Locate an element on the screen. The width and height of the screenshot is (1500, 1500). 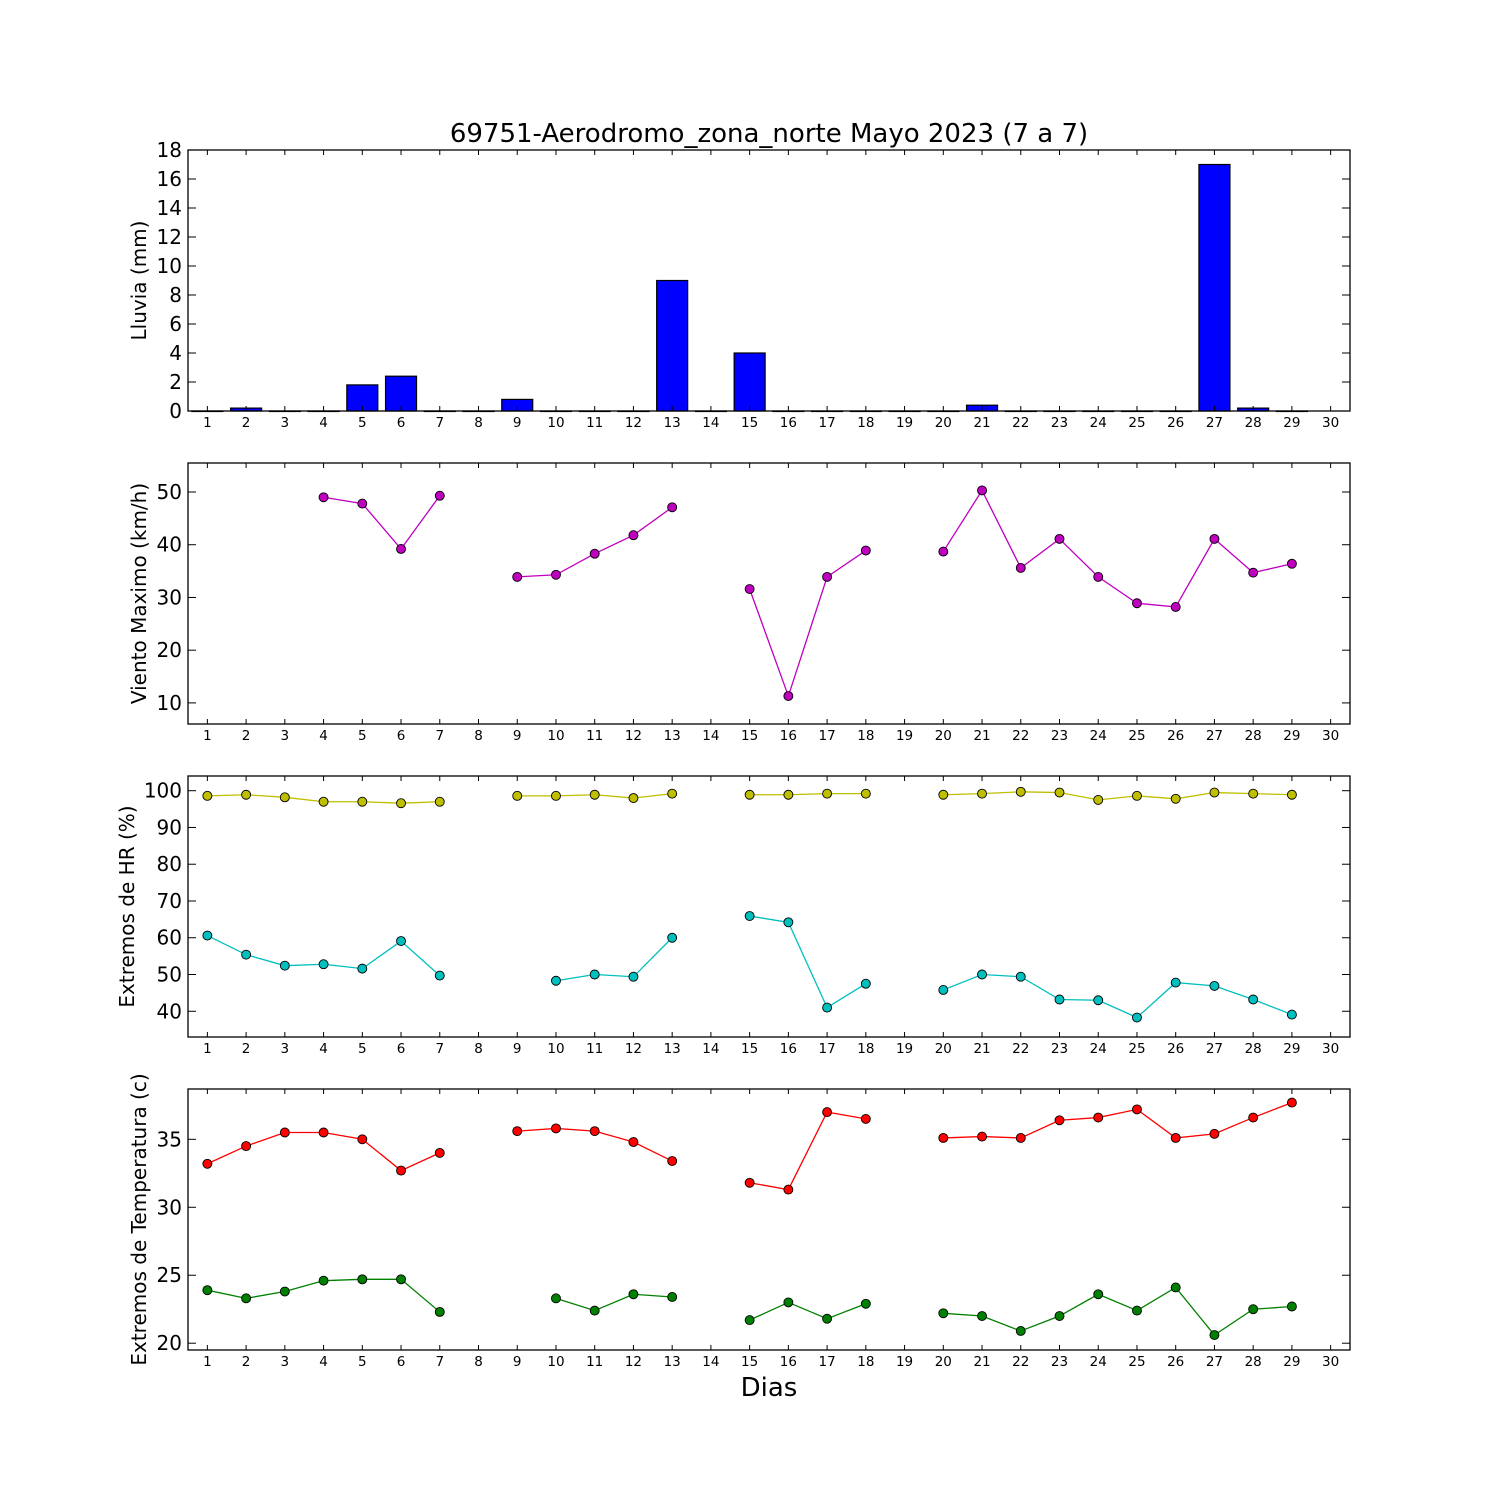
x-tick-label: 16 is located at coordinates (788, 1362).